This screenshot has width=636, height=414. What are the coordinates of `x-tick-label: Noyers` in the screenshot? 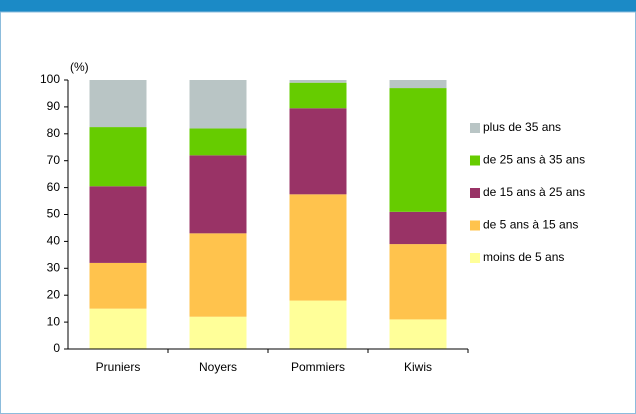 It's located at (218, 367).